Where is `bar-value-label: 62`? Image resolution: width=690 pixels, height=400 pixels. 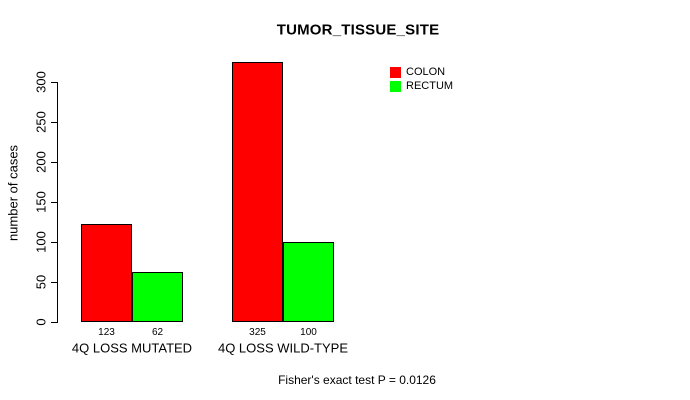 bar-value-label: 62 is located at coordinates (157, 332).